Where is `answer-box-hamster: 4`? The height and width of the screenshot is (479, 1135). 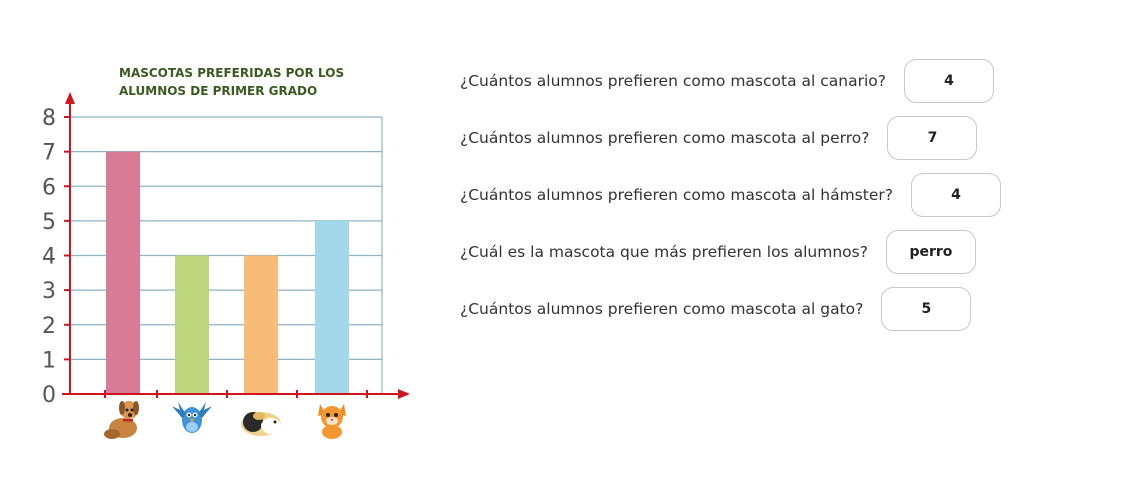 answer-box-hamster: 4 is located at coordinates (955, 195).